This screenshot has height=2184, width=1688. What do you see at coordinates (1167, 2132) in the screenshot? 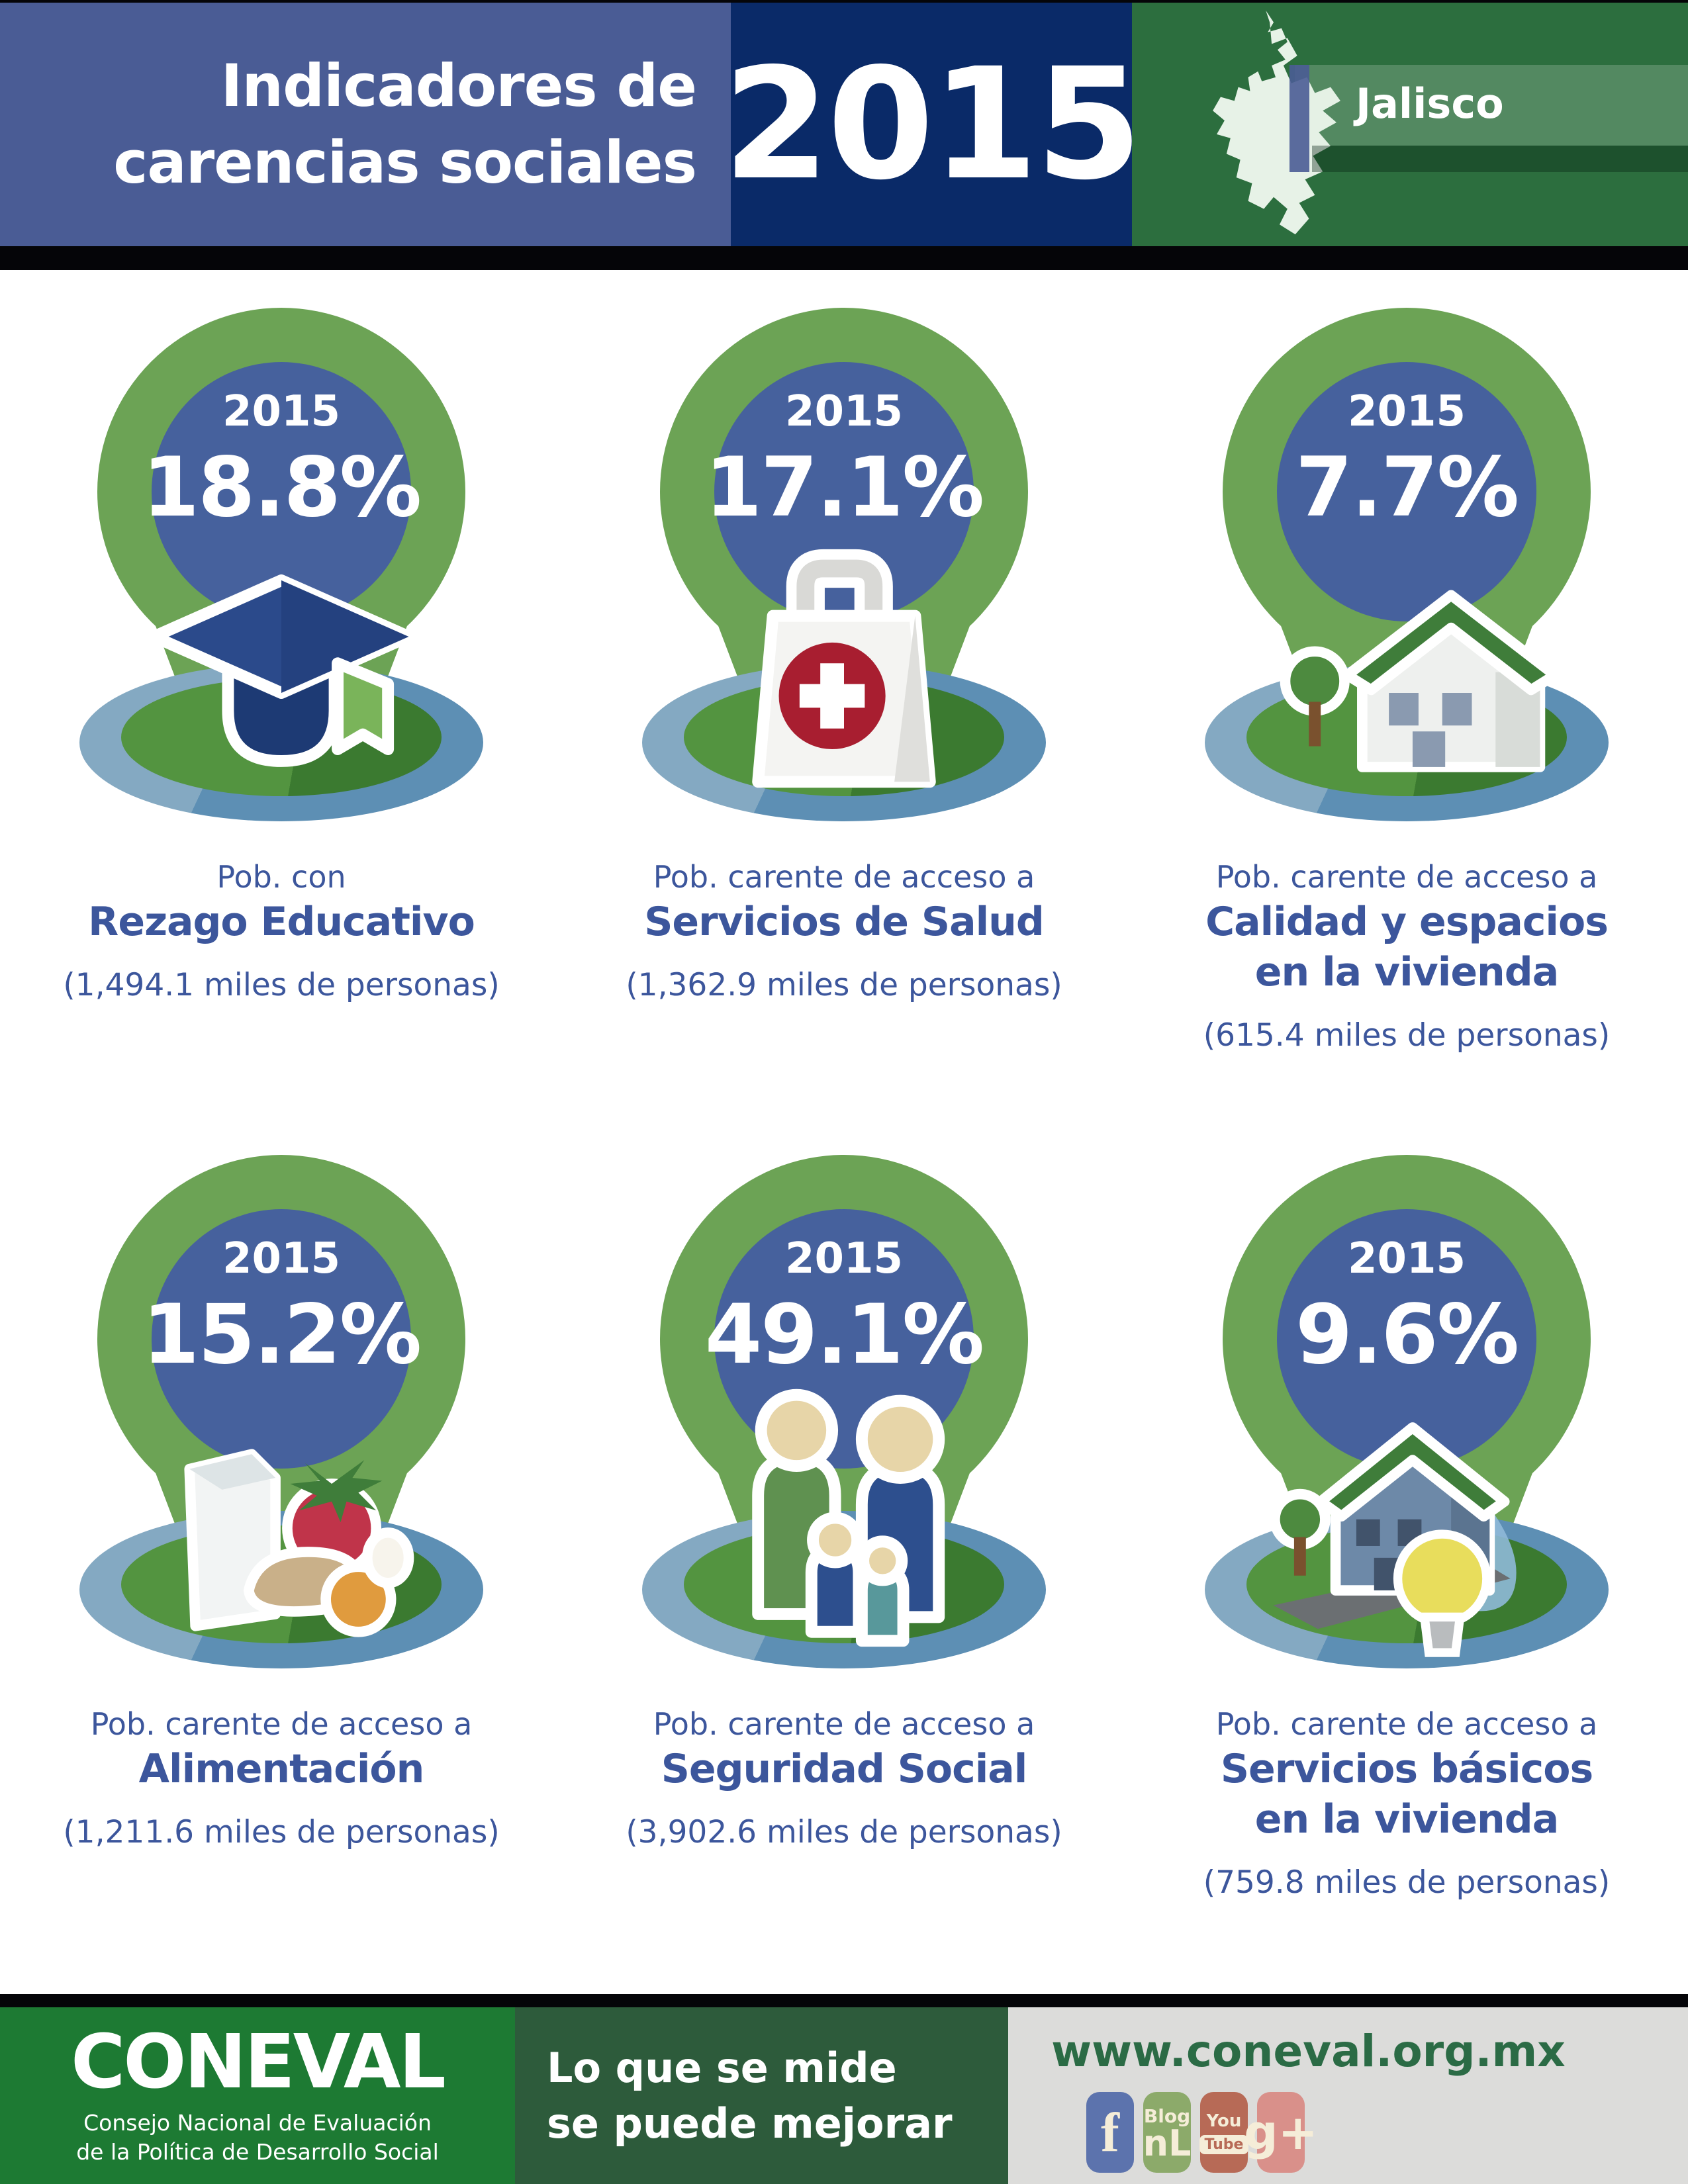
I see `blog-icon: Blog nL` at bounding box center [1167, 2132].